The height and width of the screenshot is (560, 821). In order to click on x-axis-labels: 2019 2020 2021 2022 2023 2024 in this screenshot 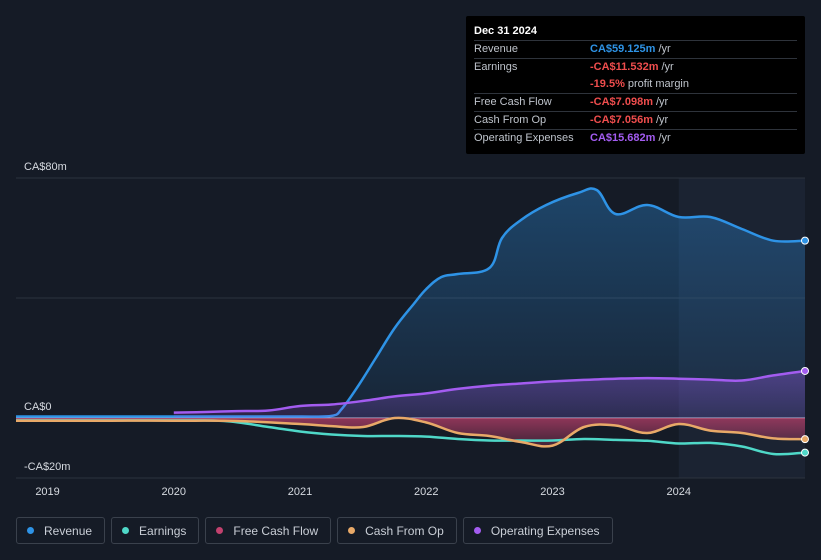, I will do `click(363, 492)`.